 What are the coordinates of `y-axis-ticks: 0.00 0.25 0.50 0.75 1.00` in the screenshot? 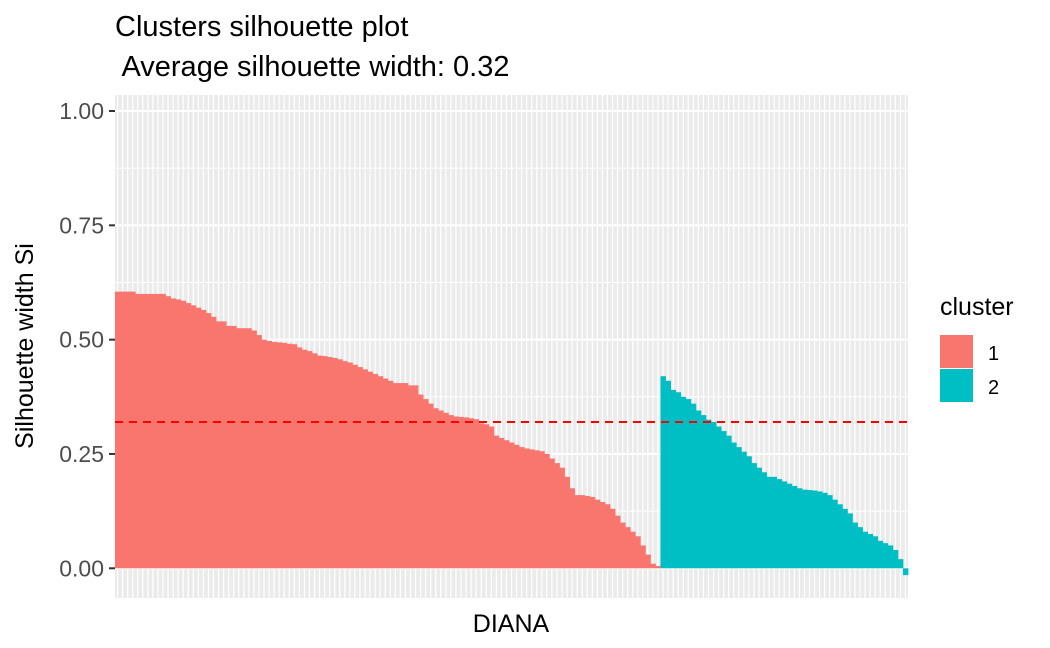 It's located at (87, 339).